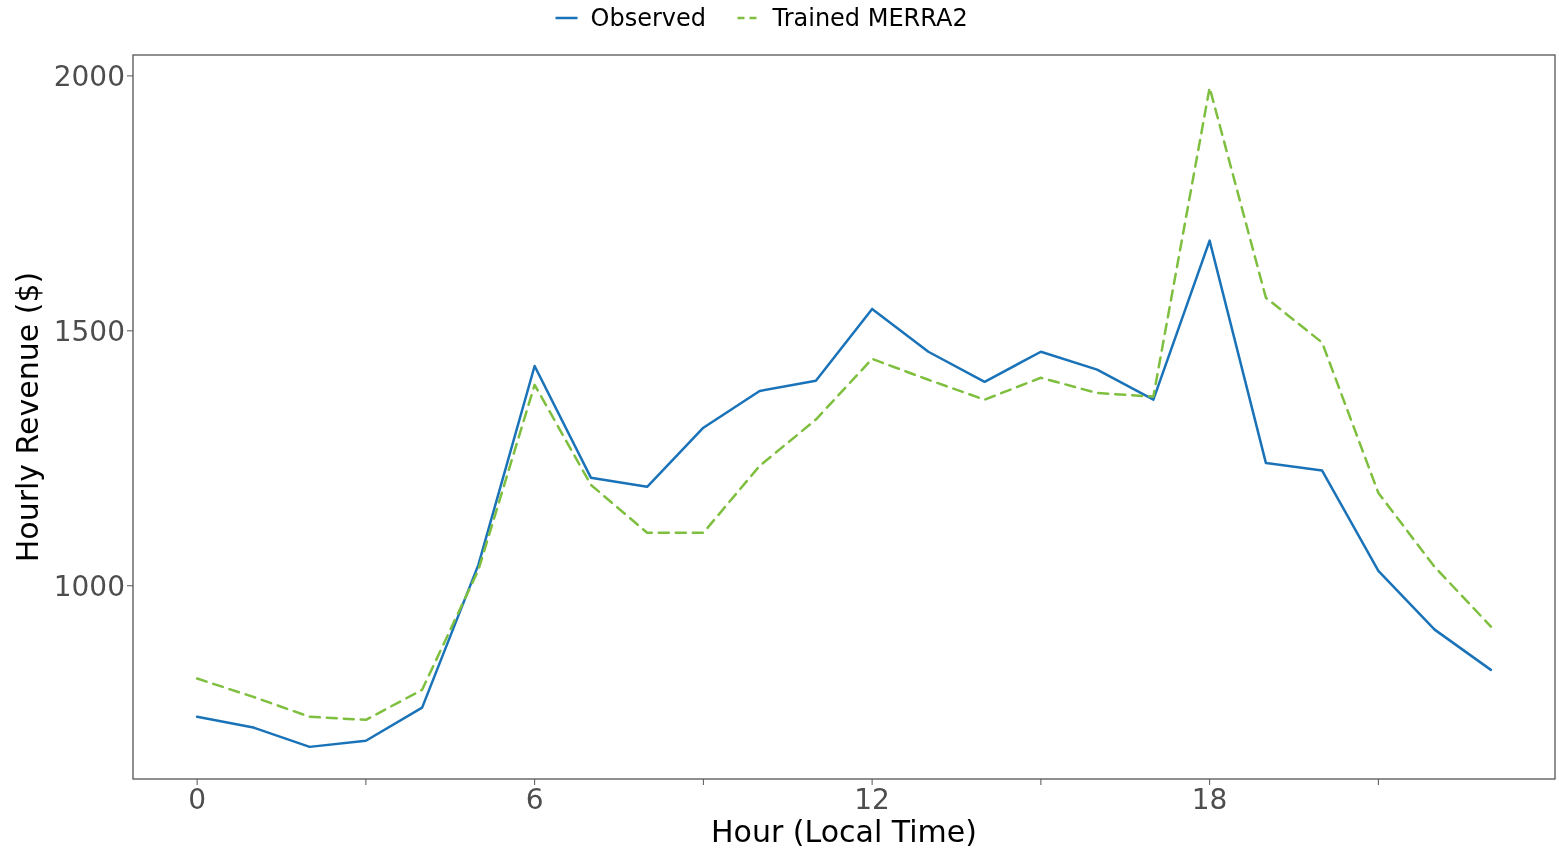  Describe the element at coordinates (89, 586) in the screenshot. I see `y-tick-label: 1000` at that location.